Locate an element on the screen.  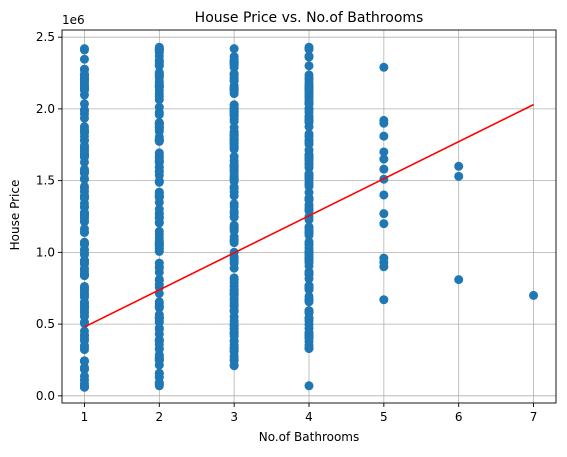
y-axis-label: House Price is located at coordinates (15, 215).